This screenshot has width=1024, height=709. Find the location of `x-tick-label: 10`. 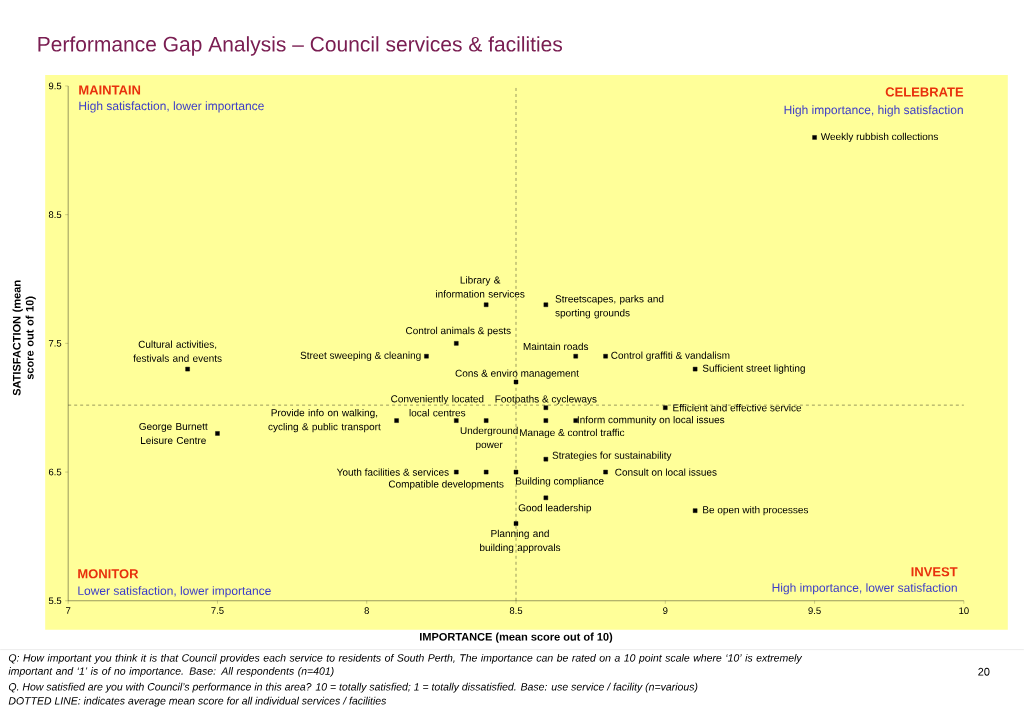

x-tick-label: 10 is located at coordinates (964, 611).